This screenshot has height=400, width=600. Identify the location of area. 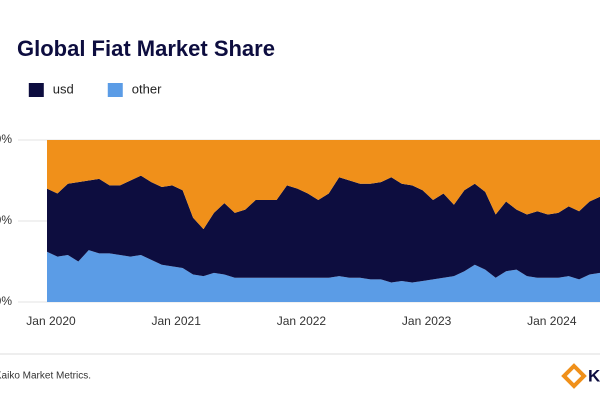
(323, 276).